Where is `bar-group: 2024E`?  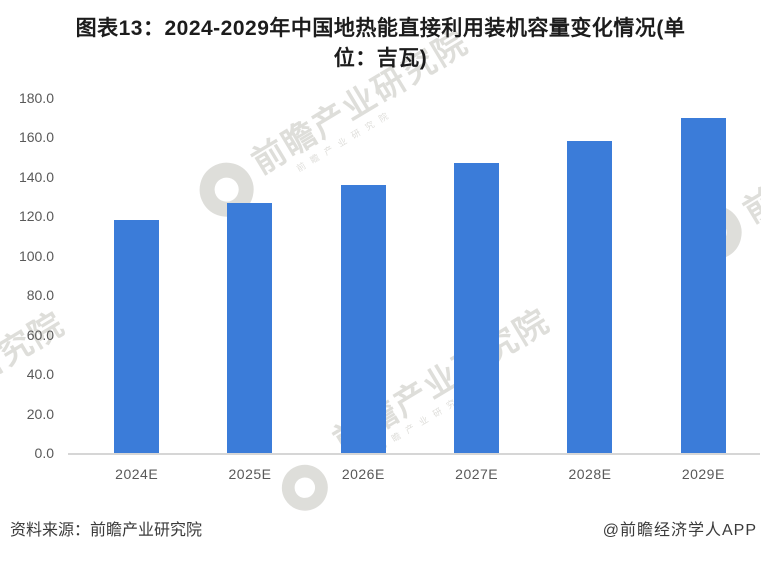 bar-group: 2024E is located at coordinates (136, 290).